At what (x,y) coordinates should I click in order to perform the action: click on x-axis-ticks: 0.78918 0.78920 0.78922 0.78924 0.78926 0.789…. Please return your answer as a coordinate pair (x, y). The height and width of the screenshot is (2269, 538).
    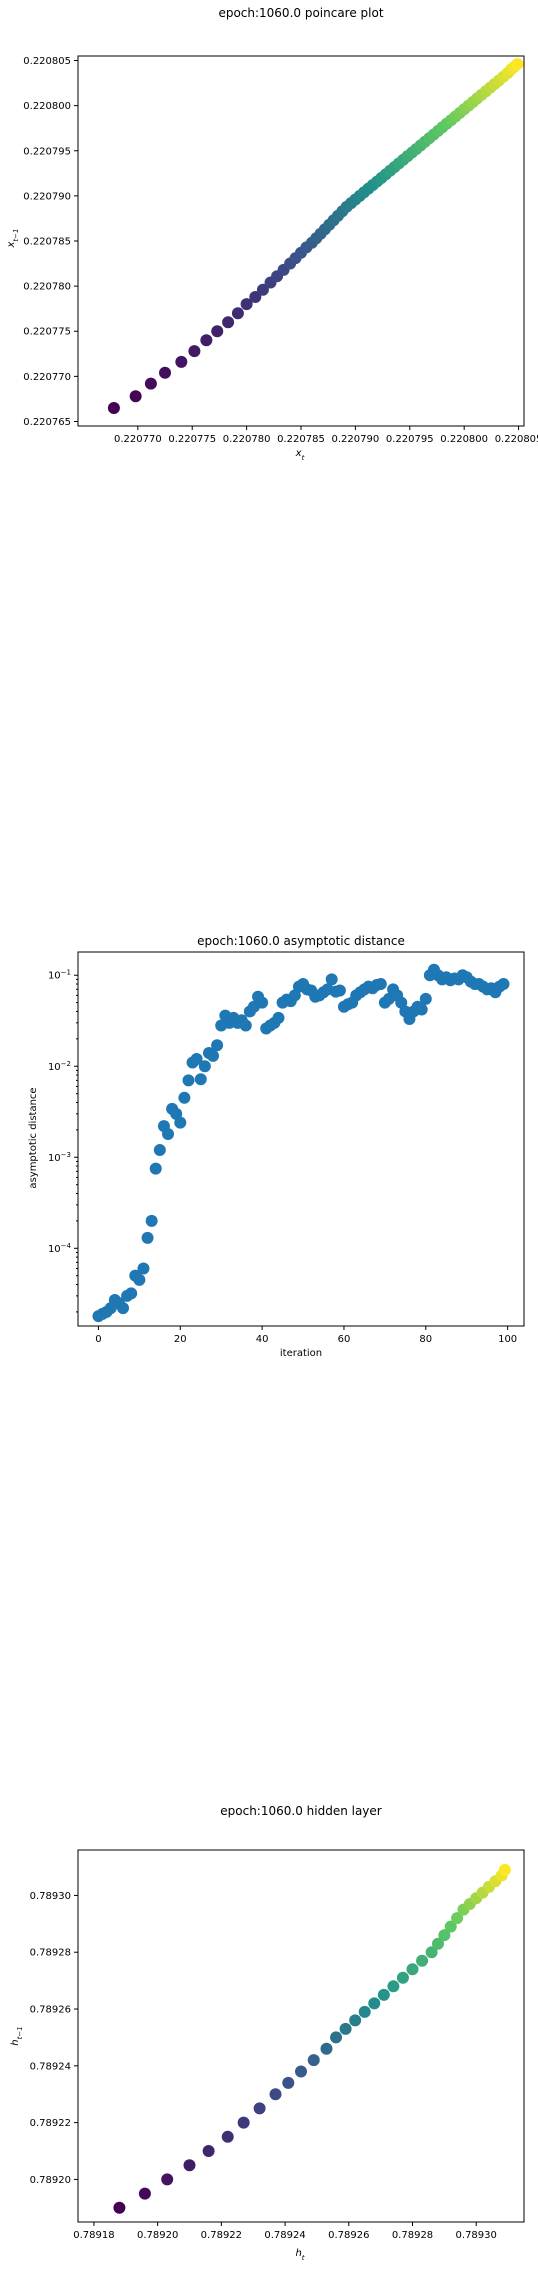
    Looking at the image, I should click on (285, 2231).